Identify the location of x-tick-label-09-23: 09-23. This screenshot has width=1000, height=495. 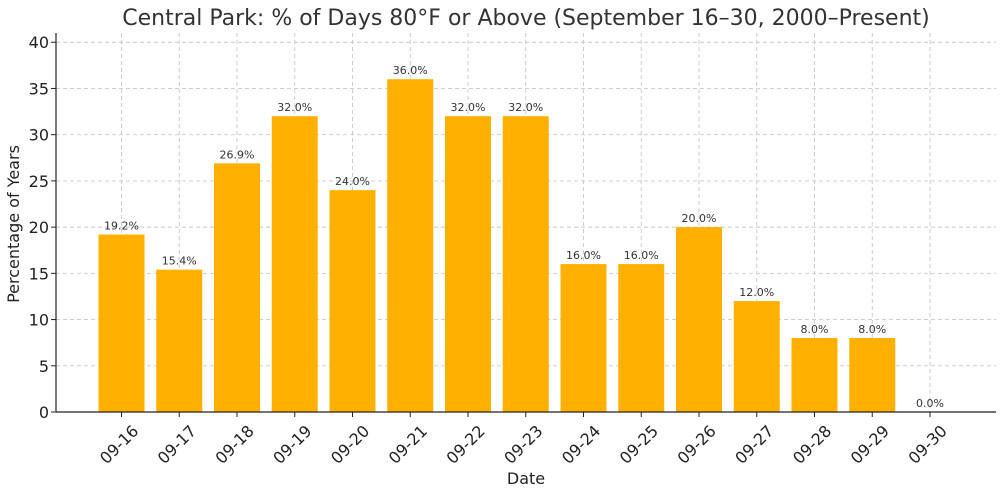
(523, 444).